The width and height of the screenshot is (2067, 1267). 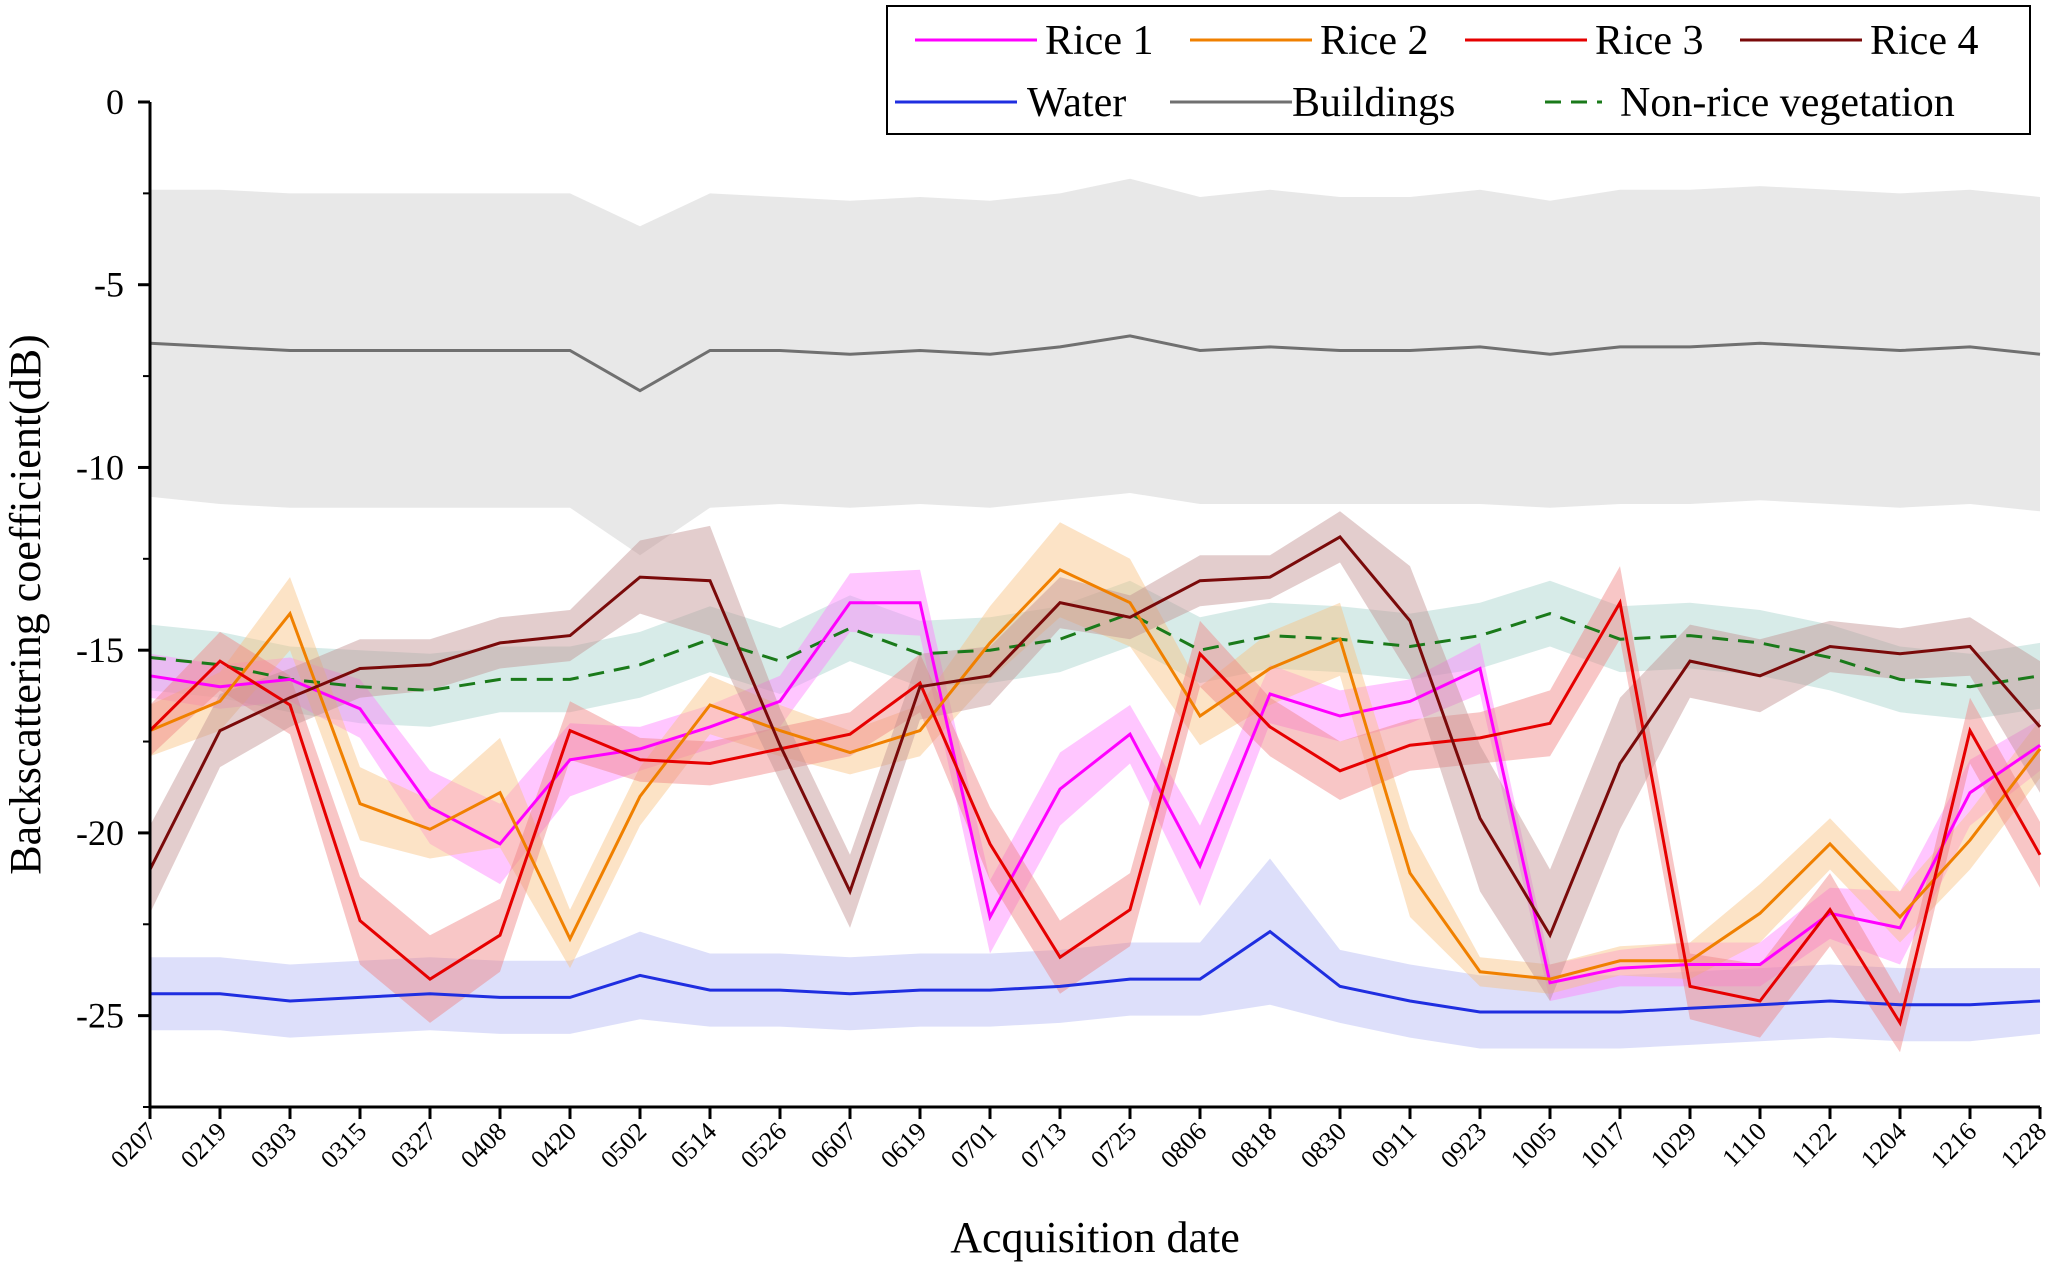 What do you see at coordinates (133, 1145) in the screenshot?
I see `x-tick-label: 0207` at bounding box center [133, 1145].